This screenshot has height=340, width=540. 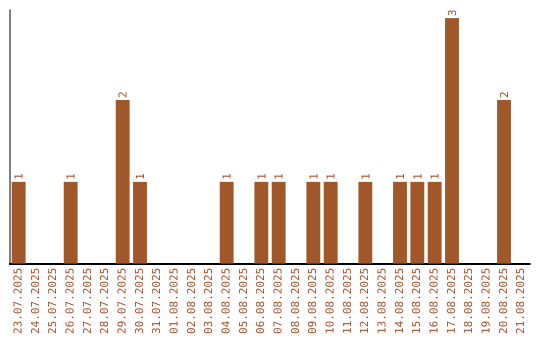 I want to click on x-tick-label: 23.07.2025, so click(x=18, y=301).